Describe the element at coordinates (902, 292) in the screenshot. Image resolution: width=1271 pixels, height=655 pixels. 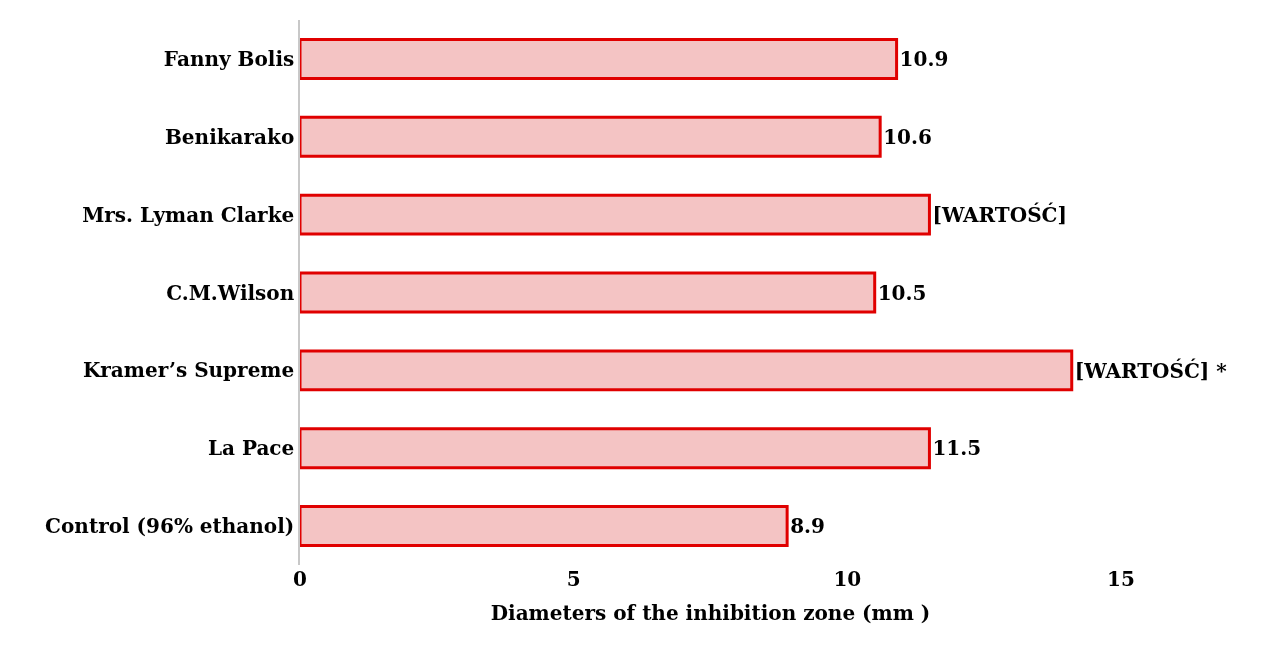
I see `data-label: 10.5` at that location.